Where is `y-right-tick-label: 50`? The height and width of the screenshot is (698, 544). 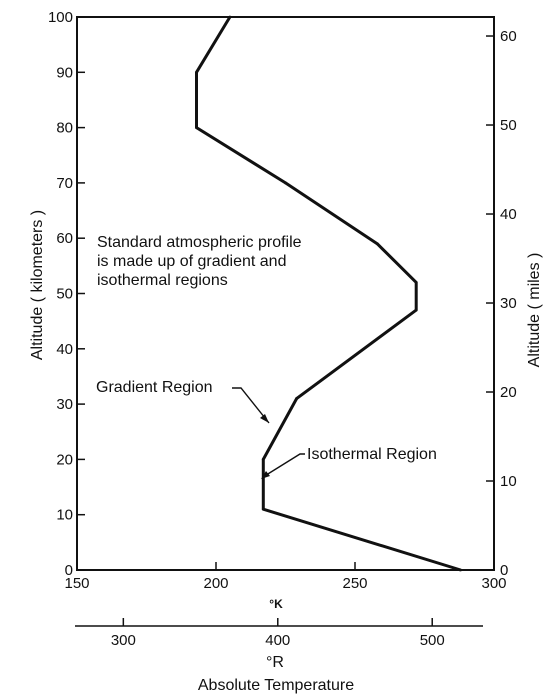 y-right-tick-label: 50 is located at coordinates (508, 125).